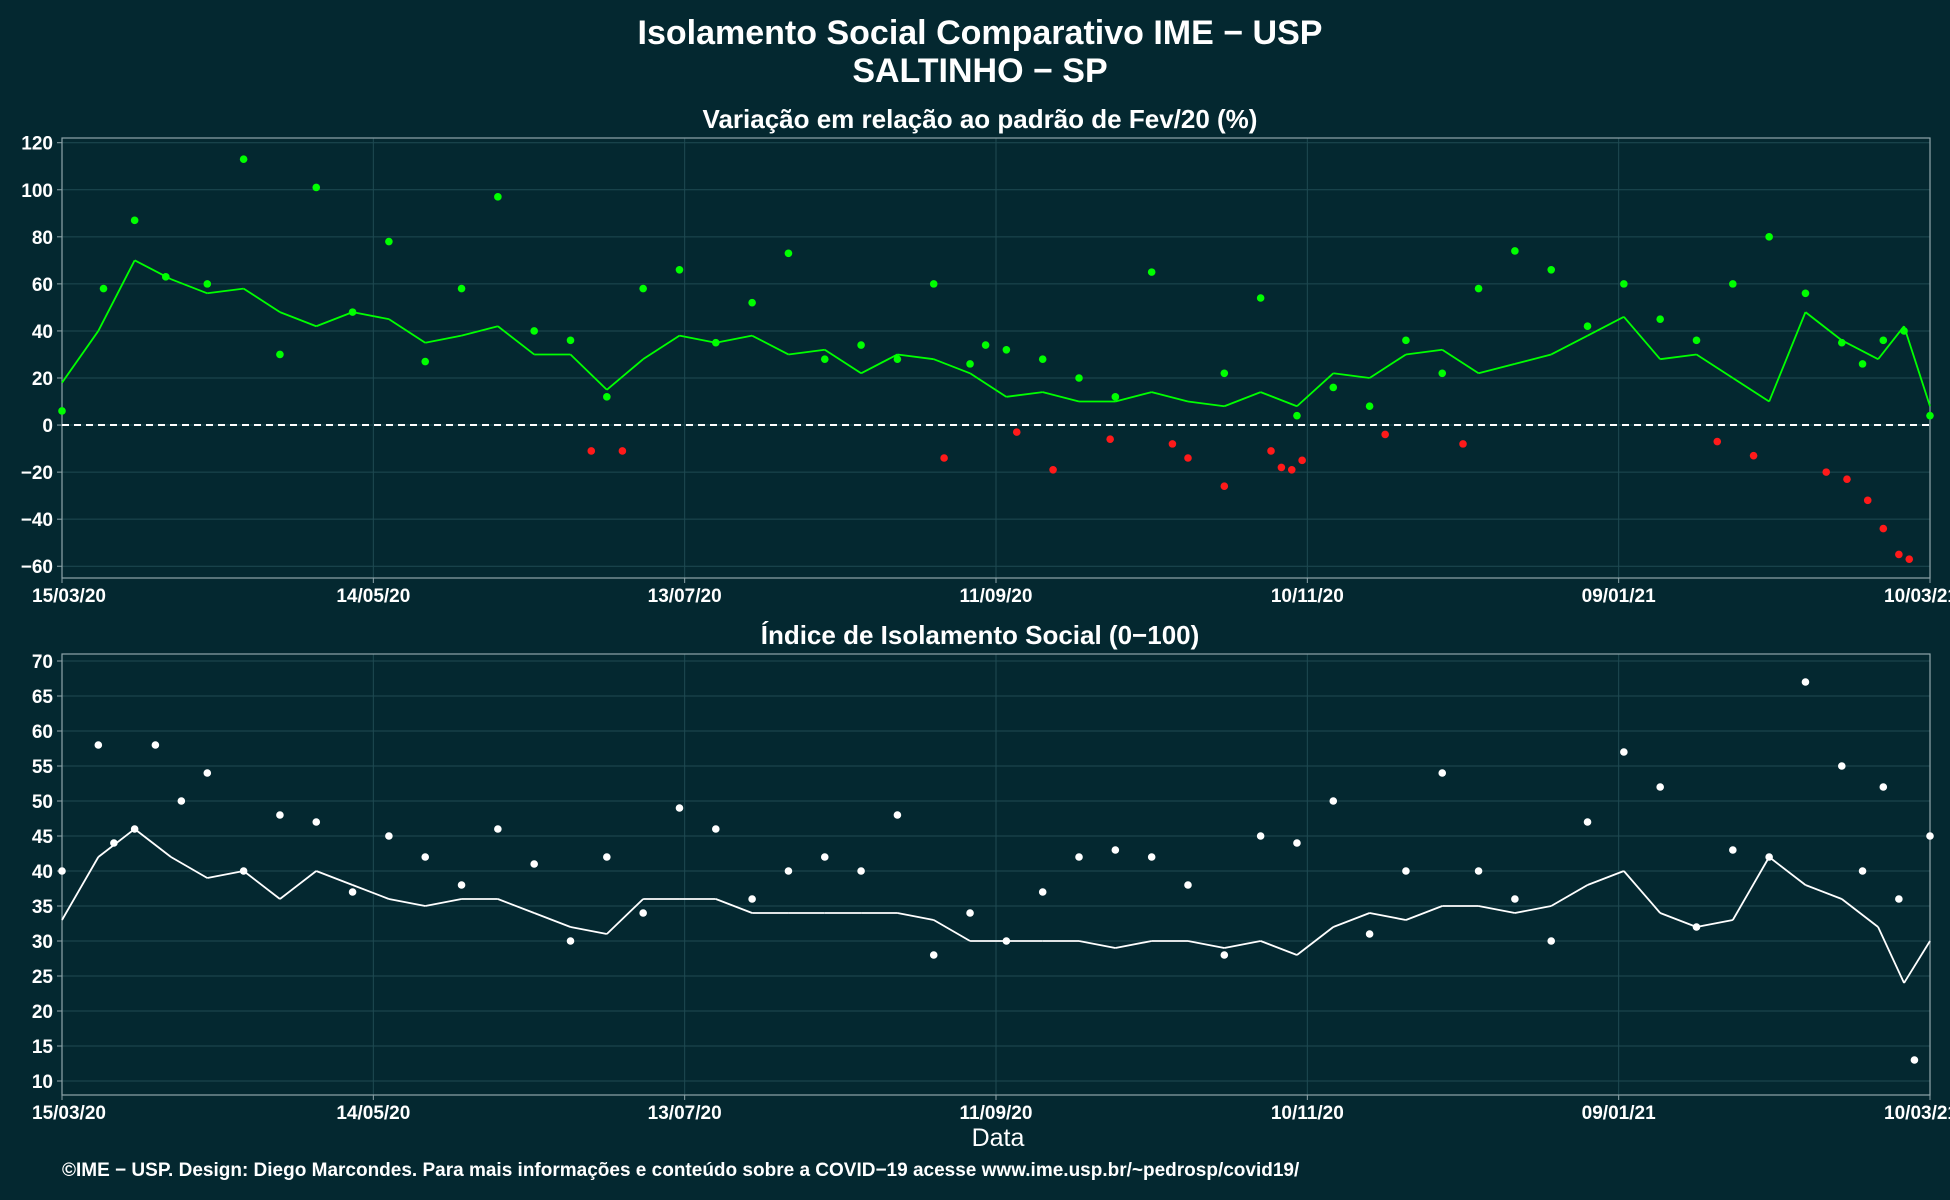 This screenshot has height=1200, width=1950. Describe the element at coordinates (37, 520) in the screenshot. I see `y-tick-label: −40` at that location.